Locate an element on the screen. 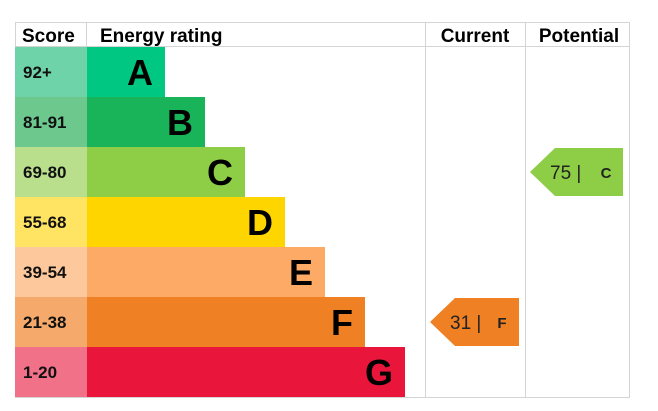 This screenshot has width=658, height=411. current-rating-arrow: 31 | F is located at coordinates (474, 322).